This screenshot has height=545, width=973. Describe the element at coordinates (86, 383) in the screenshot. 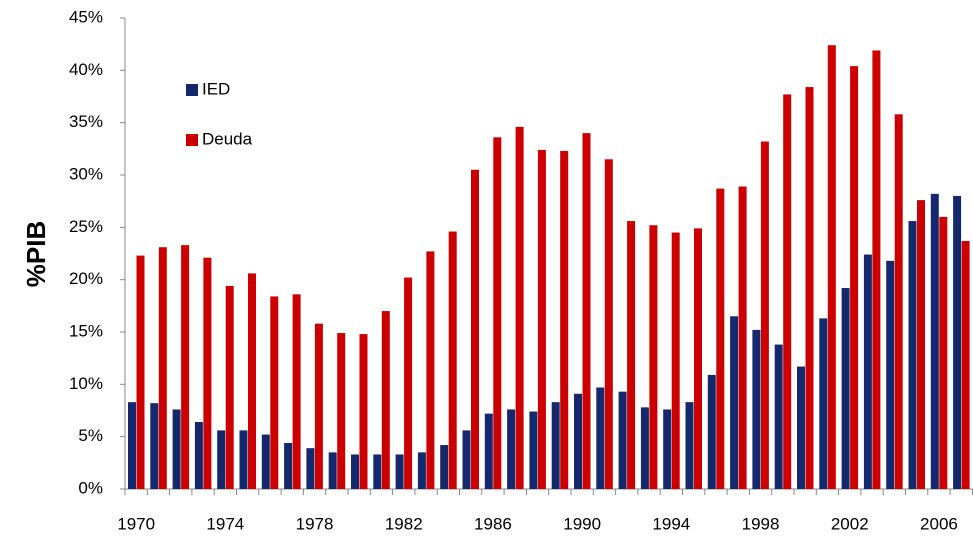

I see `y-tick-label: 10%` at that location.